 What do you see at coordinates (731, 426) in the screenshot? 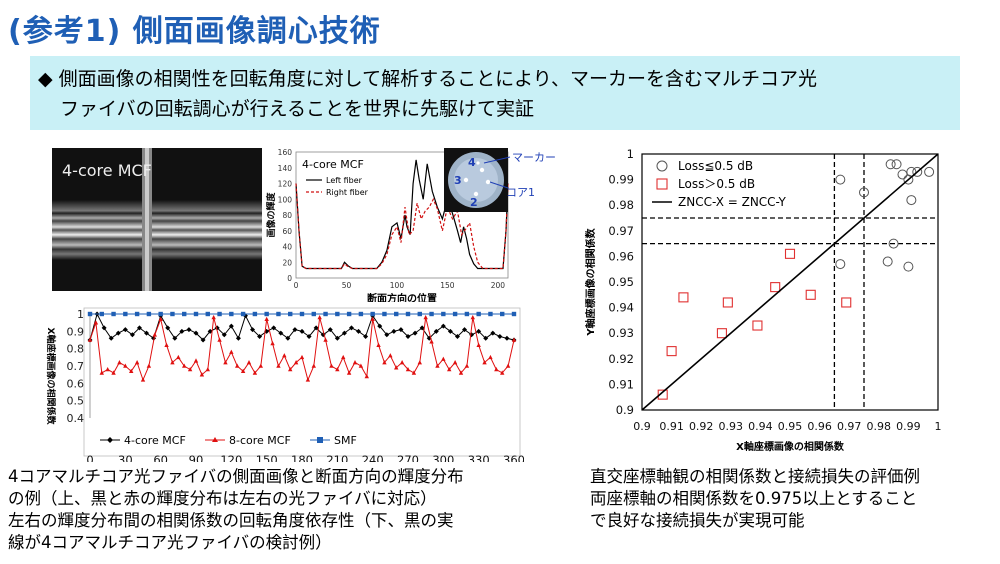
I see `x-tick-label: 0.93` at bounding box center [731, 426].